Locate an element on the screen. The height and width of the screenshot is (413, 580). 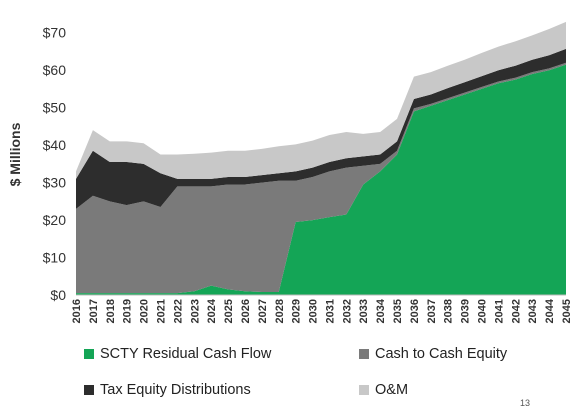
x-tick-label: 2020 is located at coordinates (145, 311).